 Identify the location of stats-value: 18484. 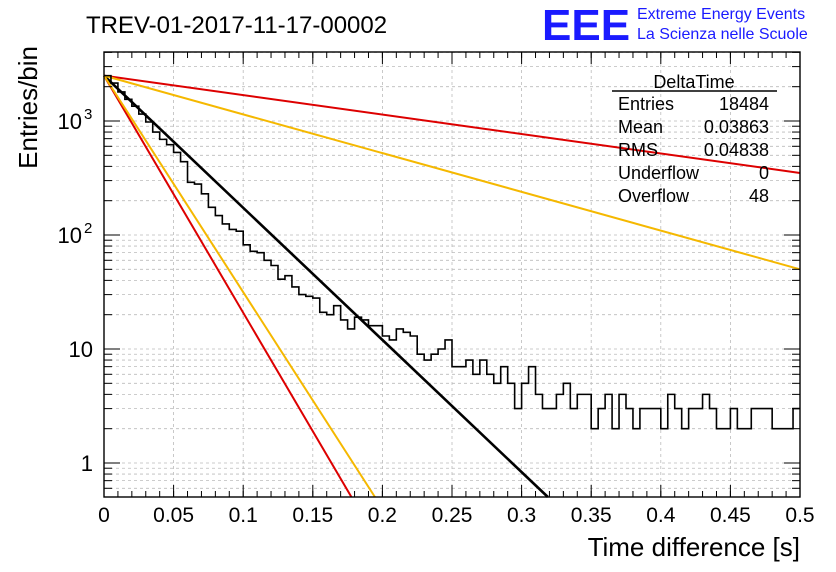
(744, 104).